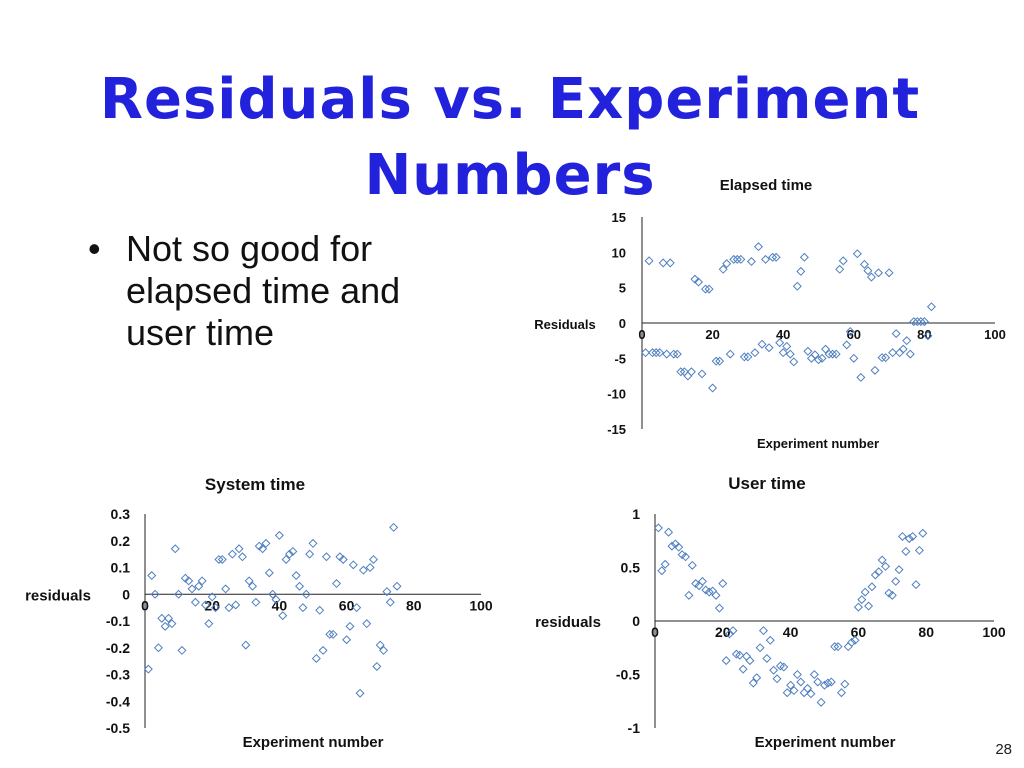 This screenshot has height=768, width=1024. What do you see at coordinates (121, 541) in the screenshot?
I see `y-tick-label: 0.2` at bounding box center [121, 541].